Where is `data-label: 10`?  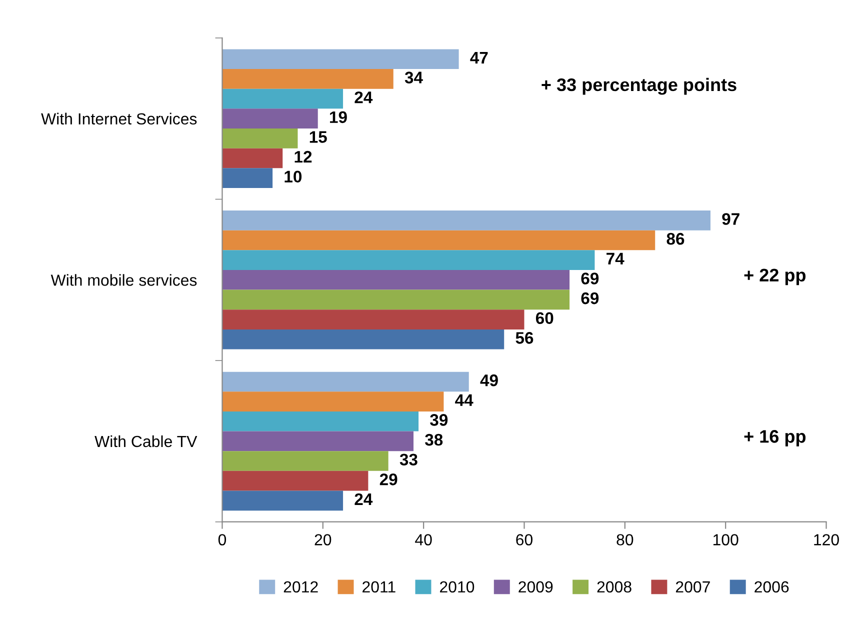 data-label: 10 is located at coordinates (293, 176).